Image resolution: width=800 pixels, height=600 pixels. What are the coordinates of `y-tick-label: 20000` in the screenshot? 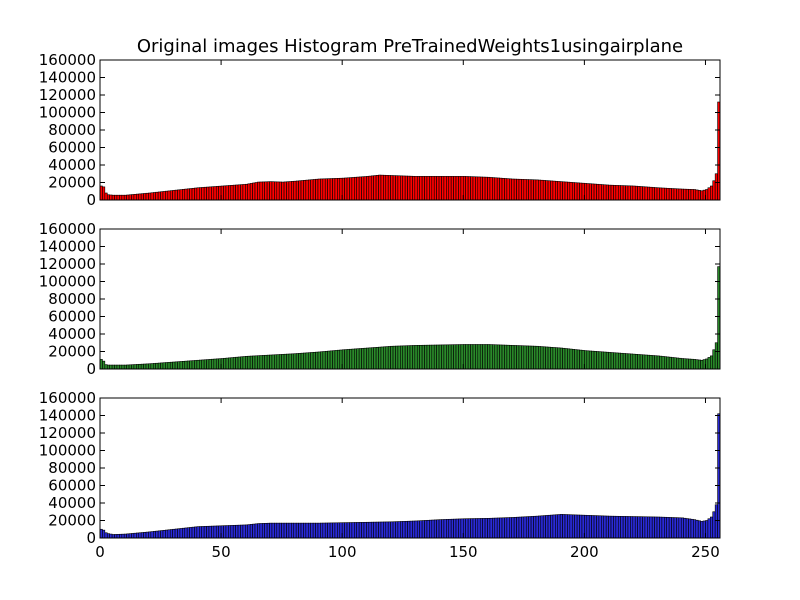 It's located at (72, 521).